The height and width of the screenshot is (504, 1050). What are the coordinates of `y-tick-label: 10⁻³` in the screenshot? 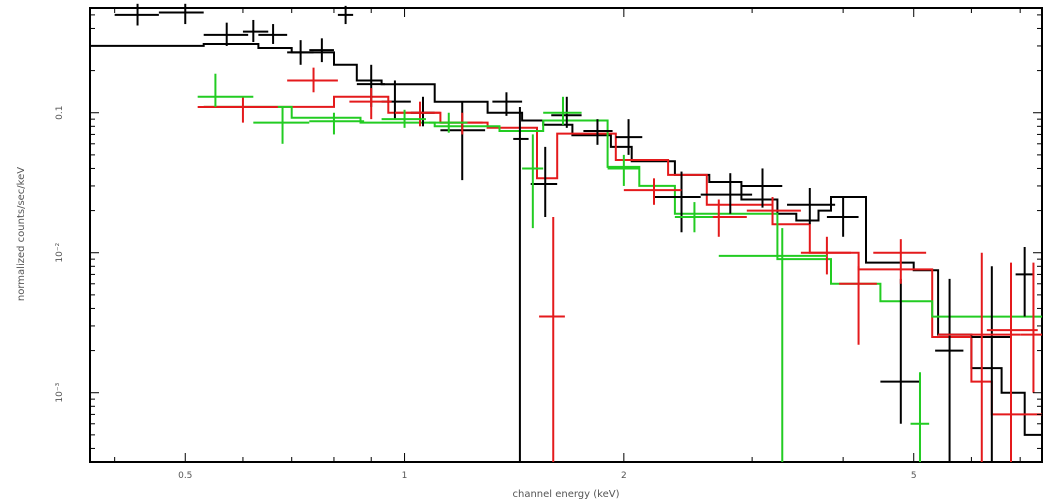 It's located at (60, 392).